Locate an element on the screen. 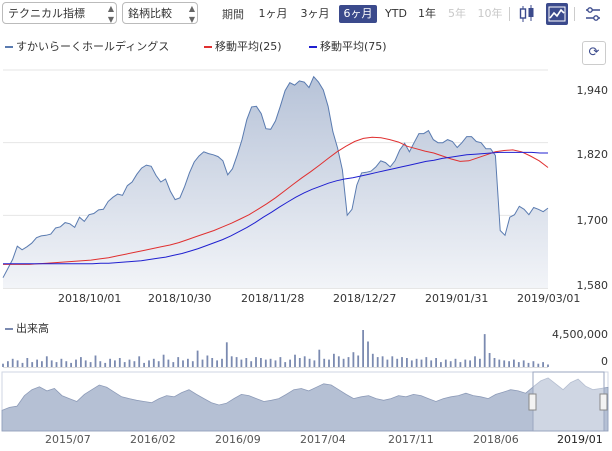 The height and width of the screenshot is (451, 612). technical-indicator-select: テクニカル指標 ▲ ▼ is located at coordinates (59, 13).